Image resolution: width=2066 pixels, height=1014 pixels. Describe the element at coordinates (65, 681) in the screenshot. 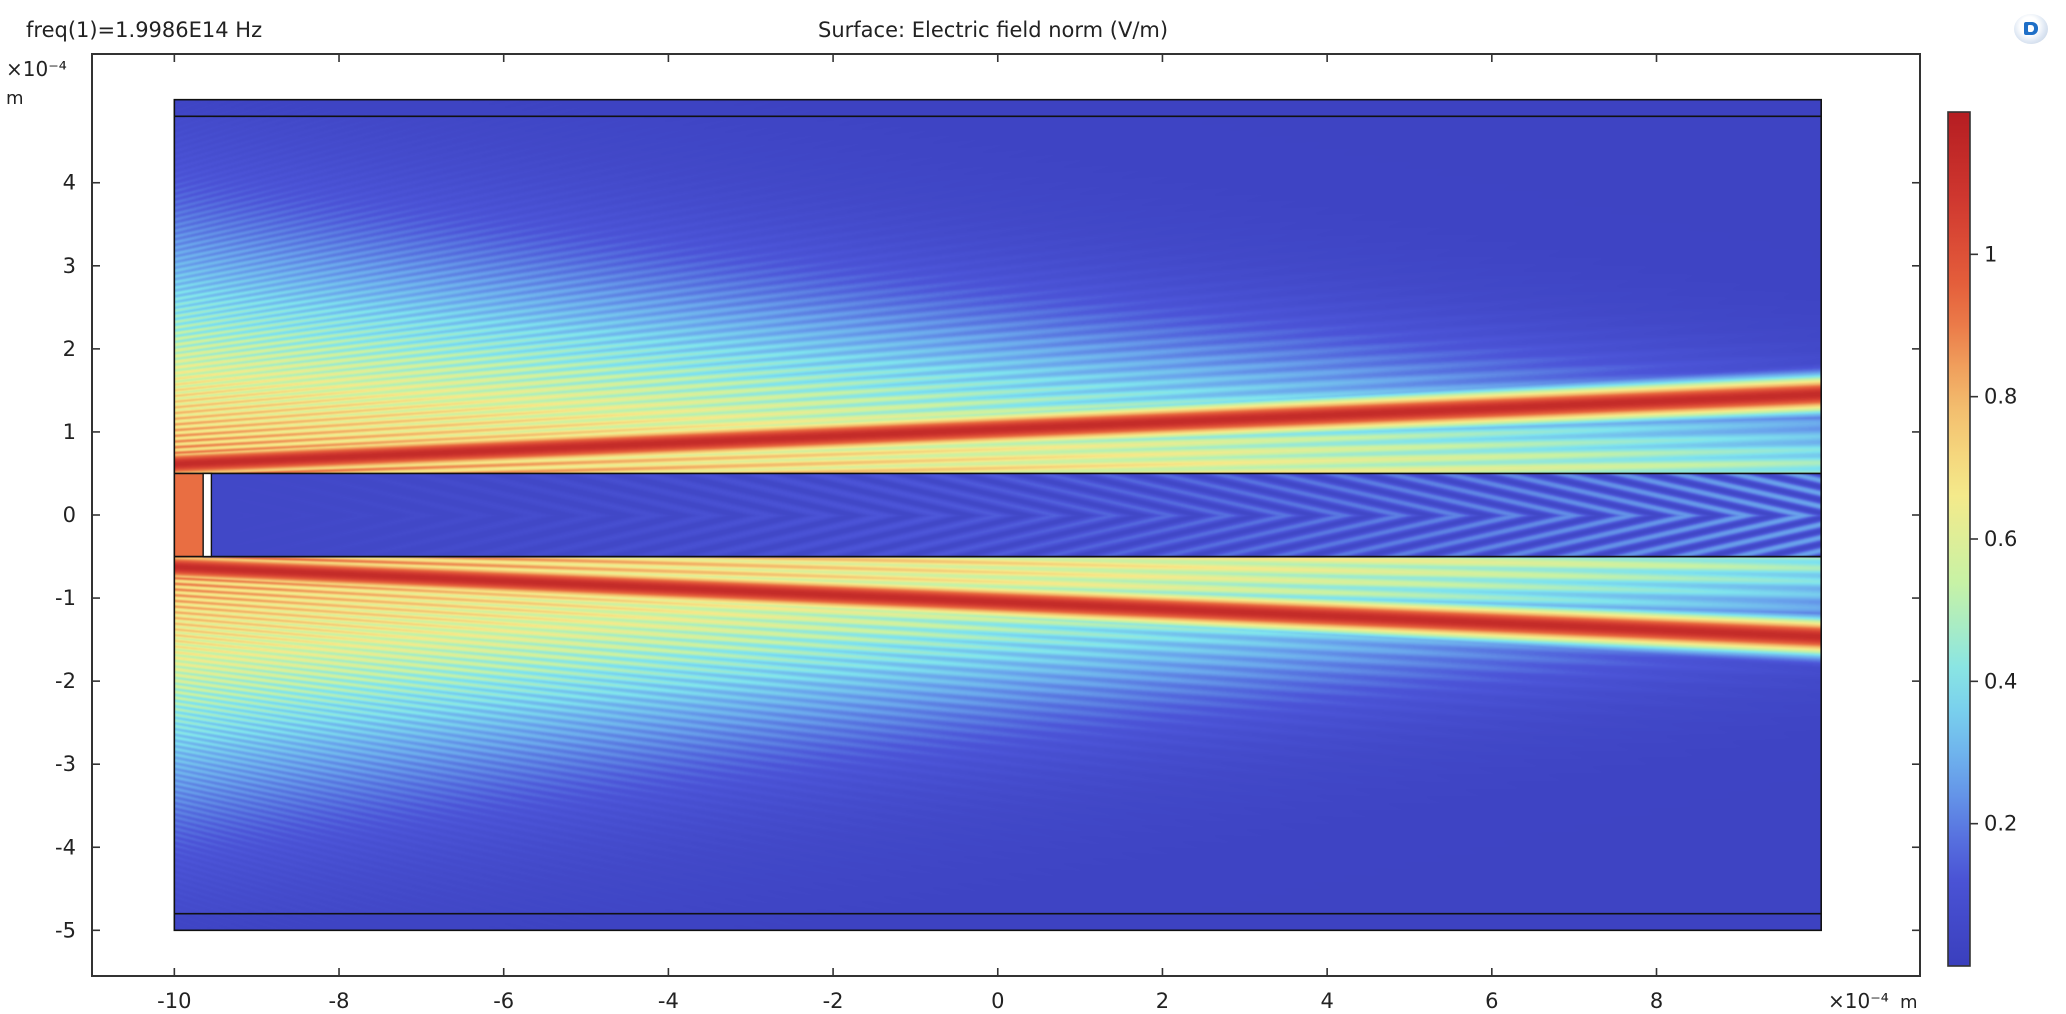

I see `y-tick-label: -2` at that location.